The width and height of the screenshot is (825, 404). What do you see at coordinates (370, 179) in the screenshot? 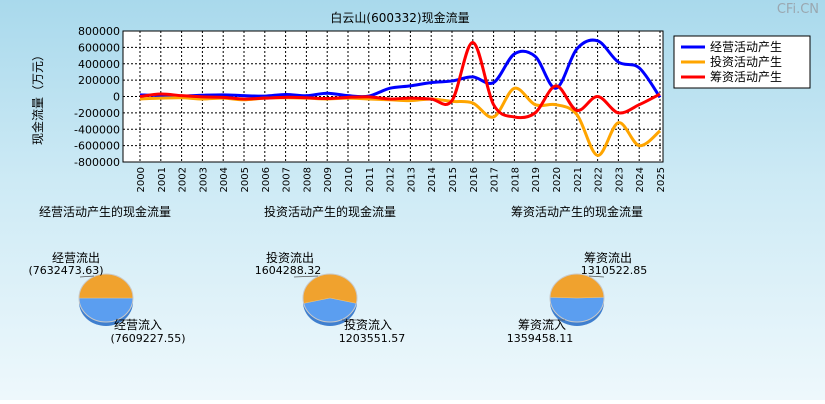
I see `x-tick-label: 2011` at bounding box center [370, 179].